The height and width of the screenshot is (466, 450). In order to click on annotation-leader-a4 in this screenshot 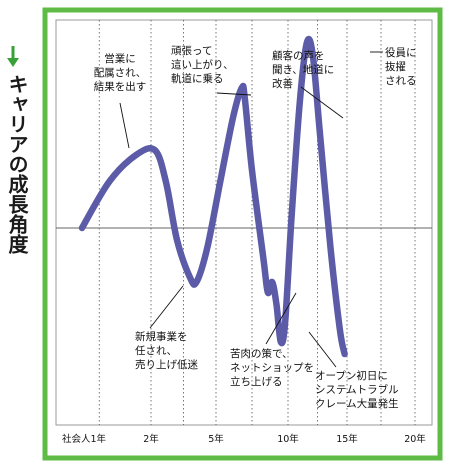, I will do `click(281, 318)`.